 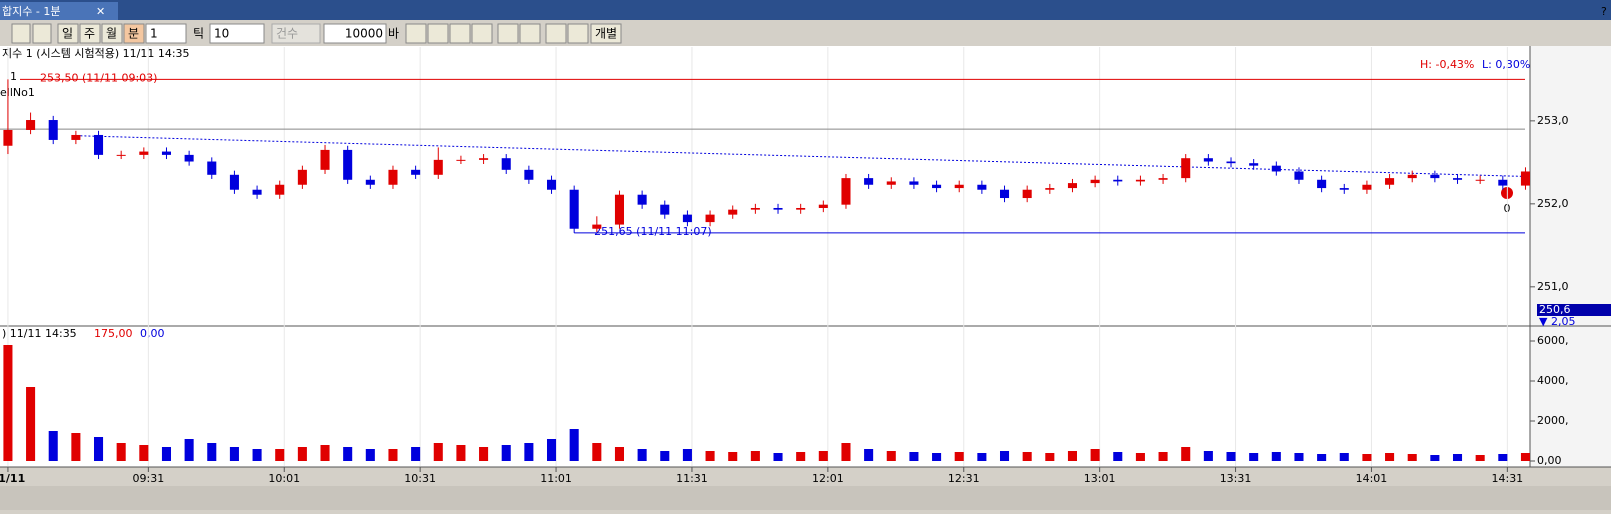 I want to click on month-btn: 월, so click(x=111, y=34).